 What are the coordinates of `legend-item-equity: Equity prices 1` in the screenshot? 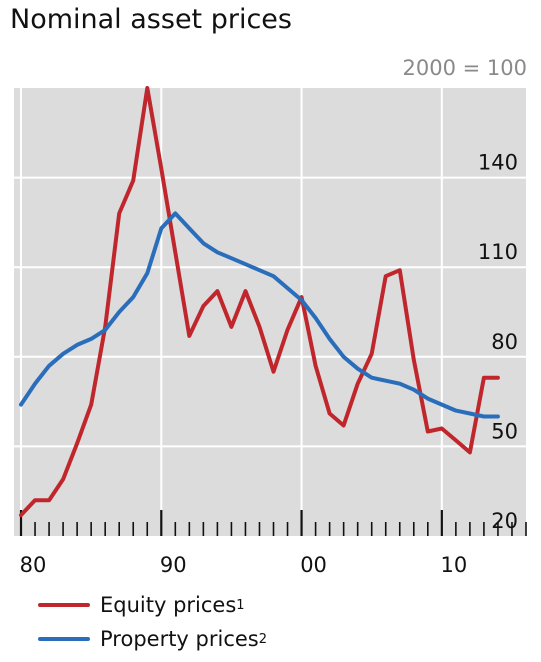 It's located at (152, 605).